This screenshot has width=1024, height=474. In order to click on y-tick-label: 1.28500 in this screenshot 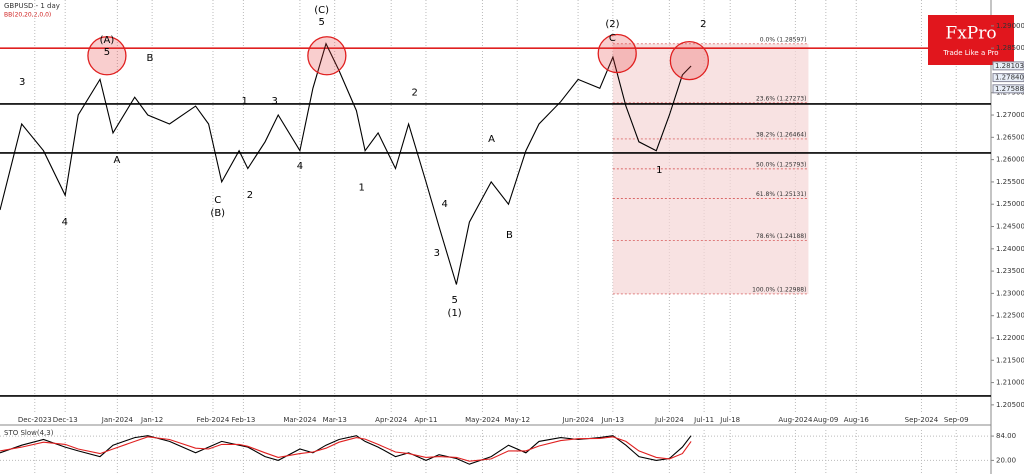, I will do `click(1010, 48)`.